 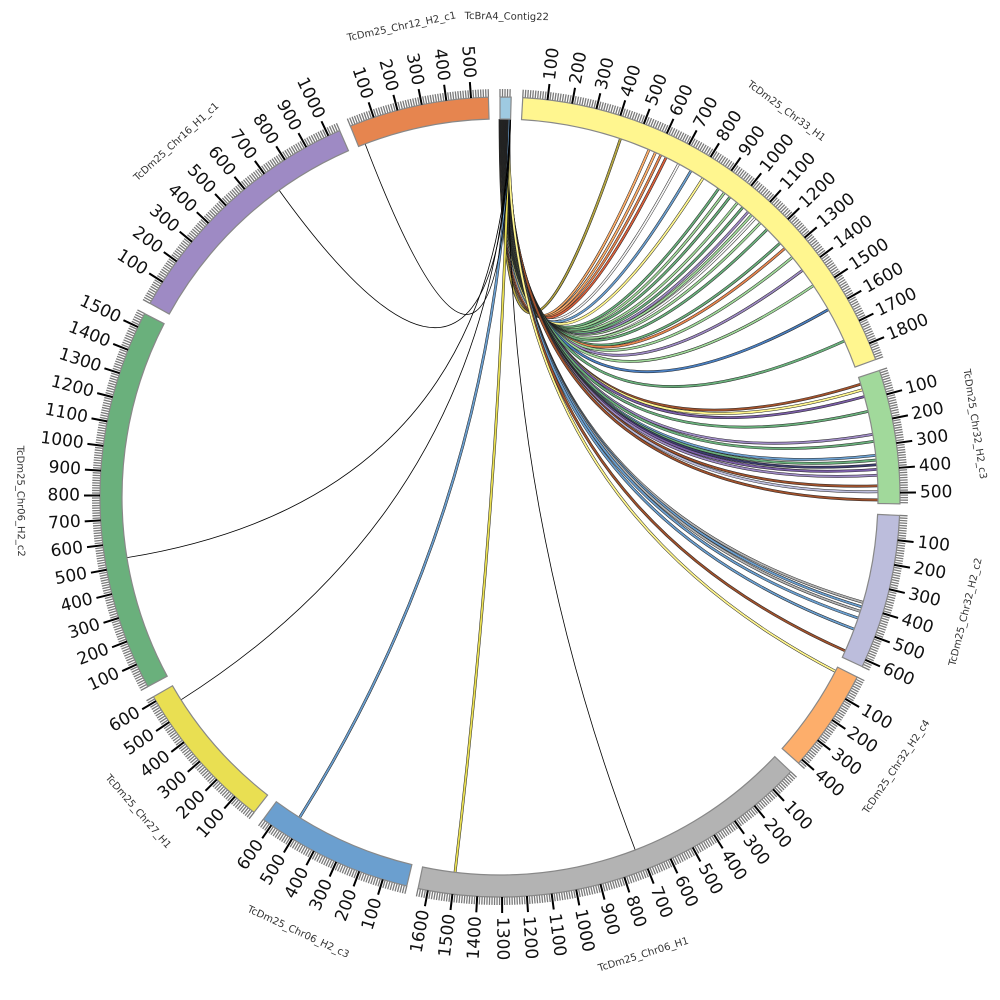 I want to click on tick-label: 1100, so click(x=66, y=414).